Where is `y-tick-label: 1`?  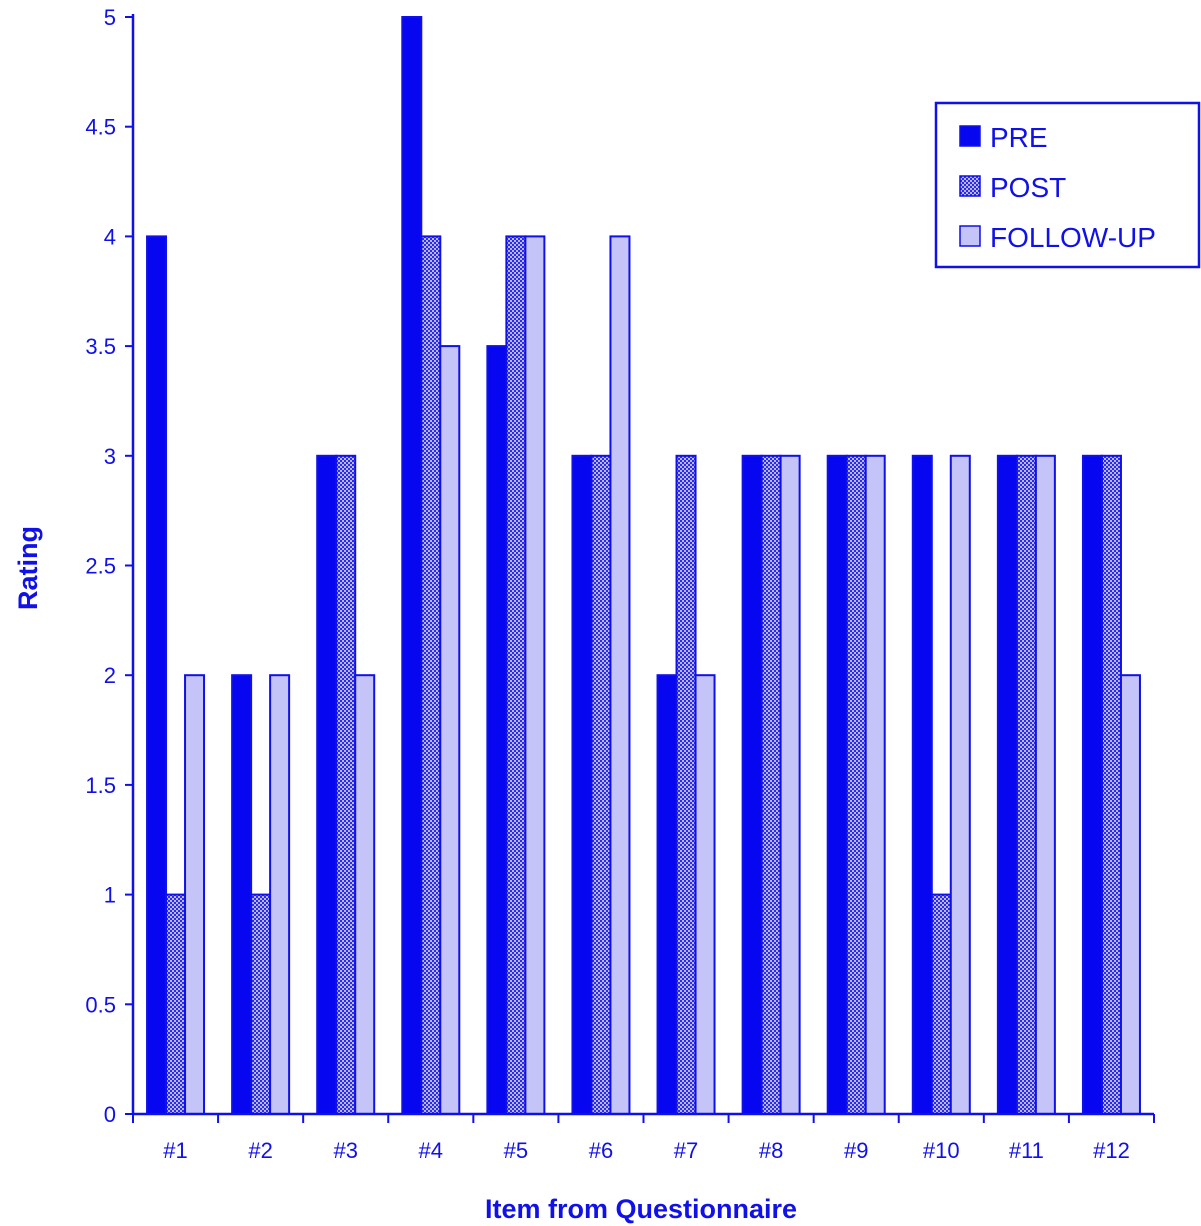
y-tick-label: 1 is located at coordinates (110, 895).